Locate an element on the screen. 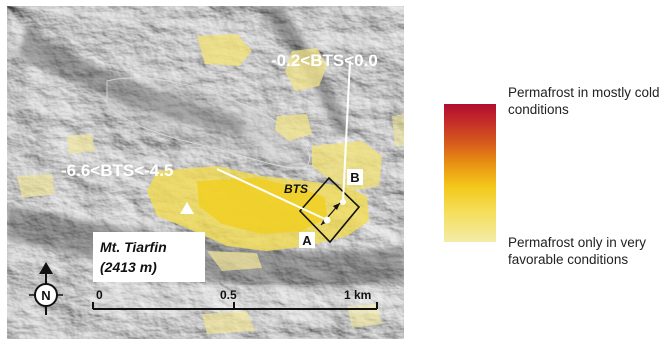 This screenshot has height=344, width=669. permafrost-color-scale is located at coordinates (470, 173).